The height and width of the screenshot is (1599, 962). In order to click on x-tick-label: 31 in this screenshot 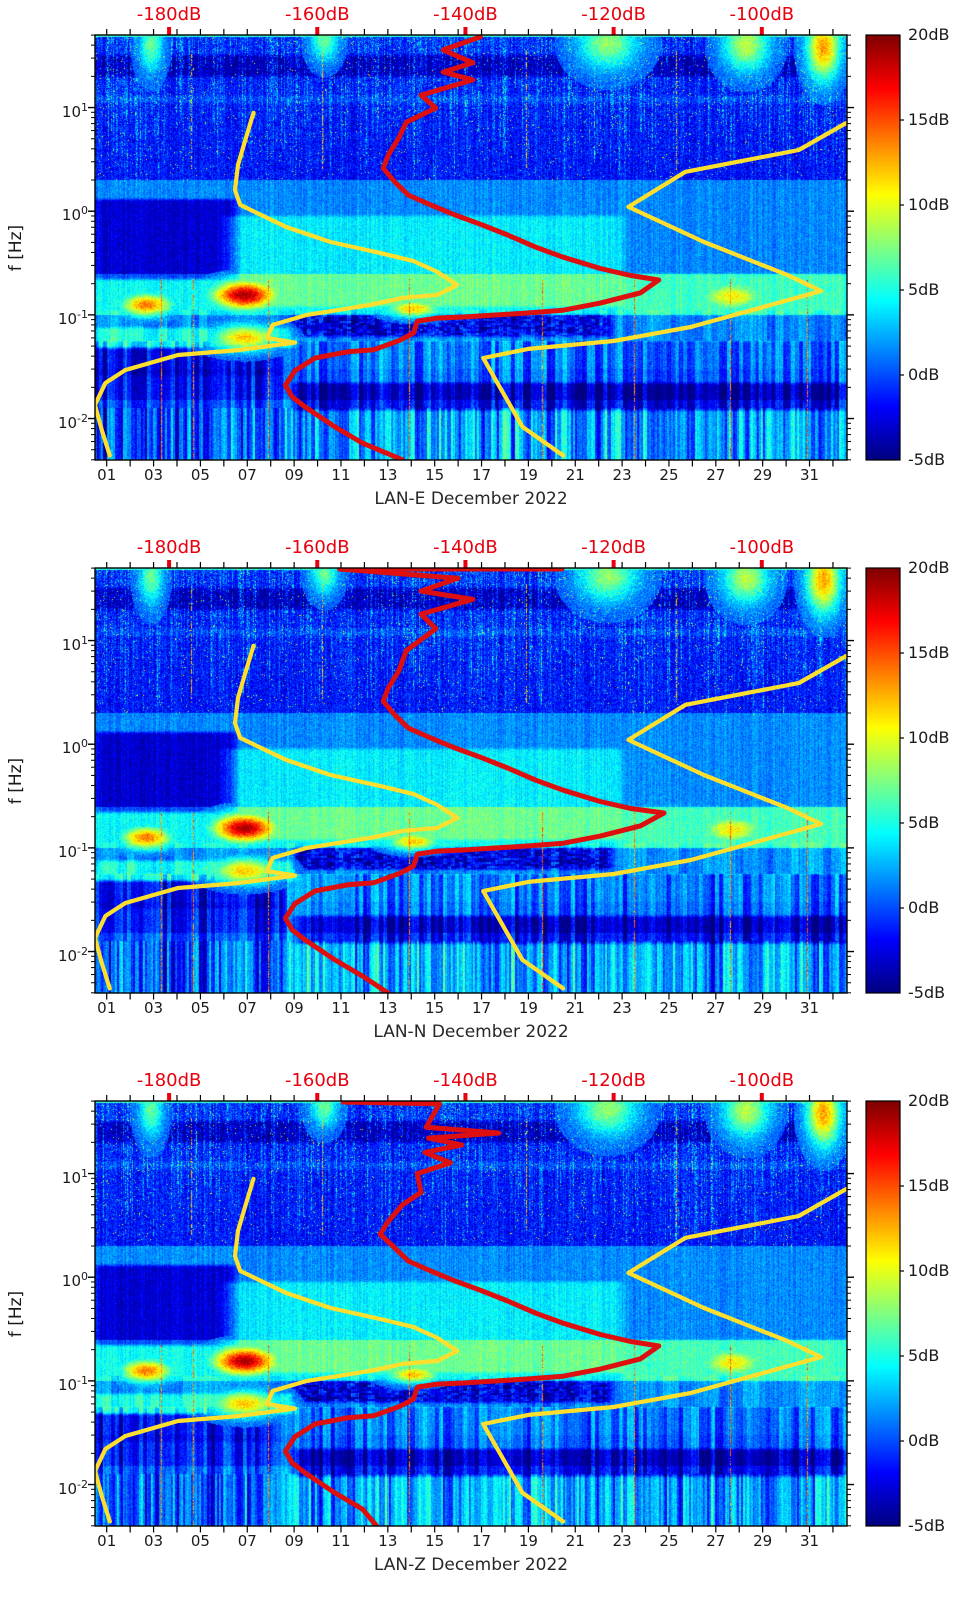, I will do `click(809, 1541)`.